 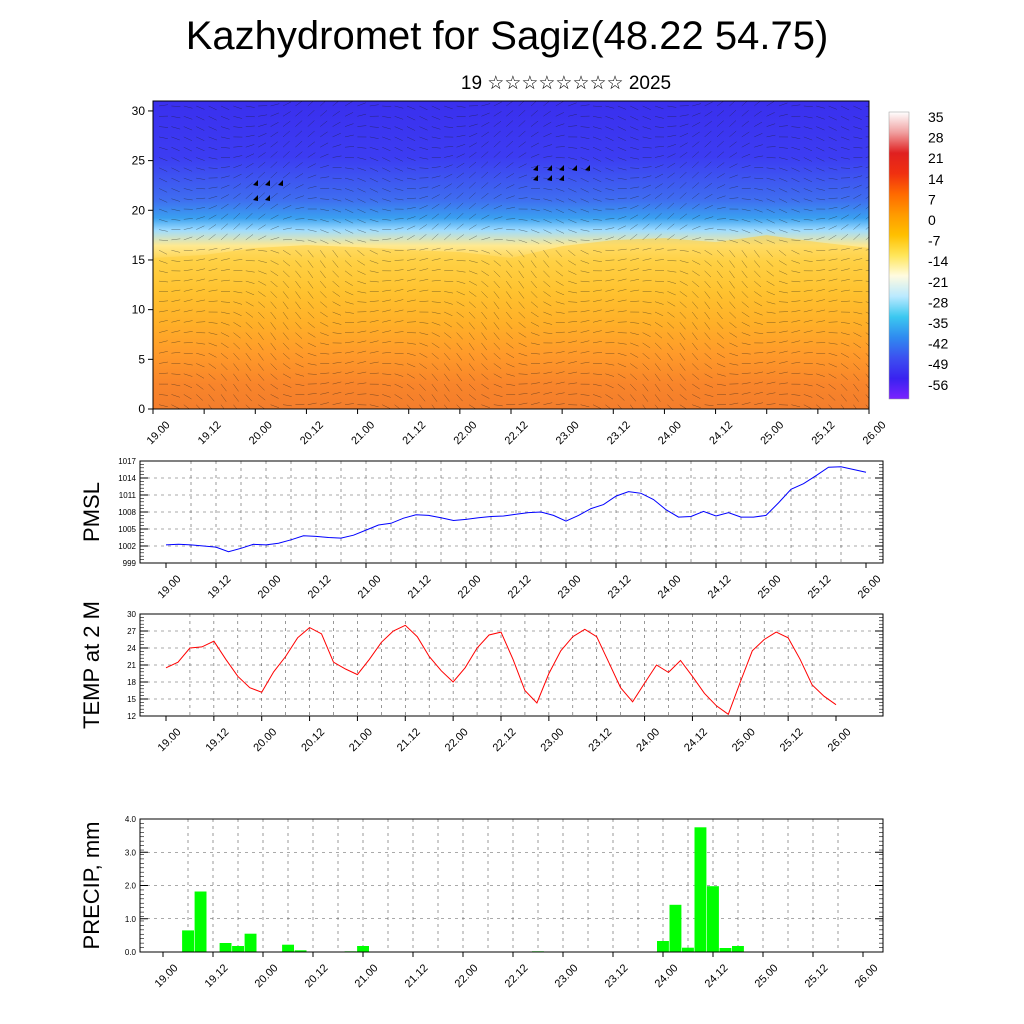 What do you see at coordinates (511, 885) in the screenshot?
I see `precip-frame` at bounding box center [511, 885].